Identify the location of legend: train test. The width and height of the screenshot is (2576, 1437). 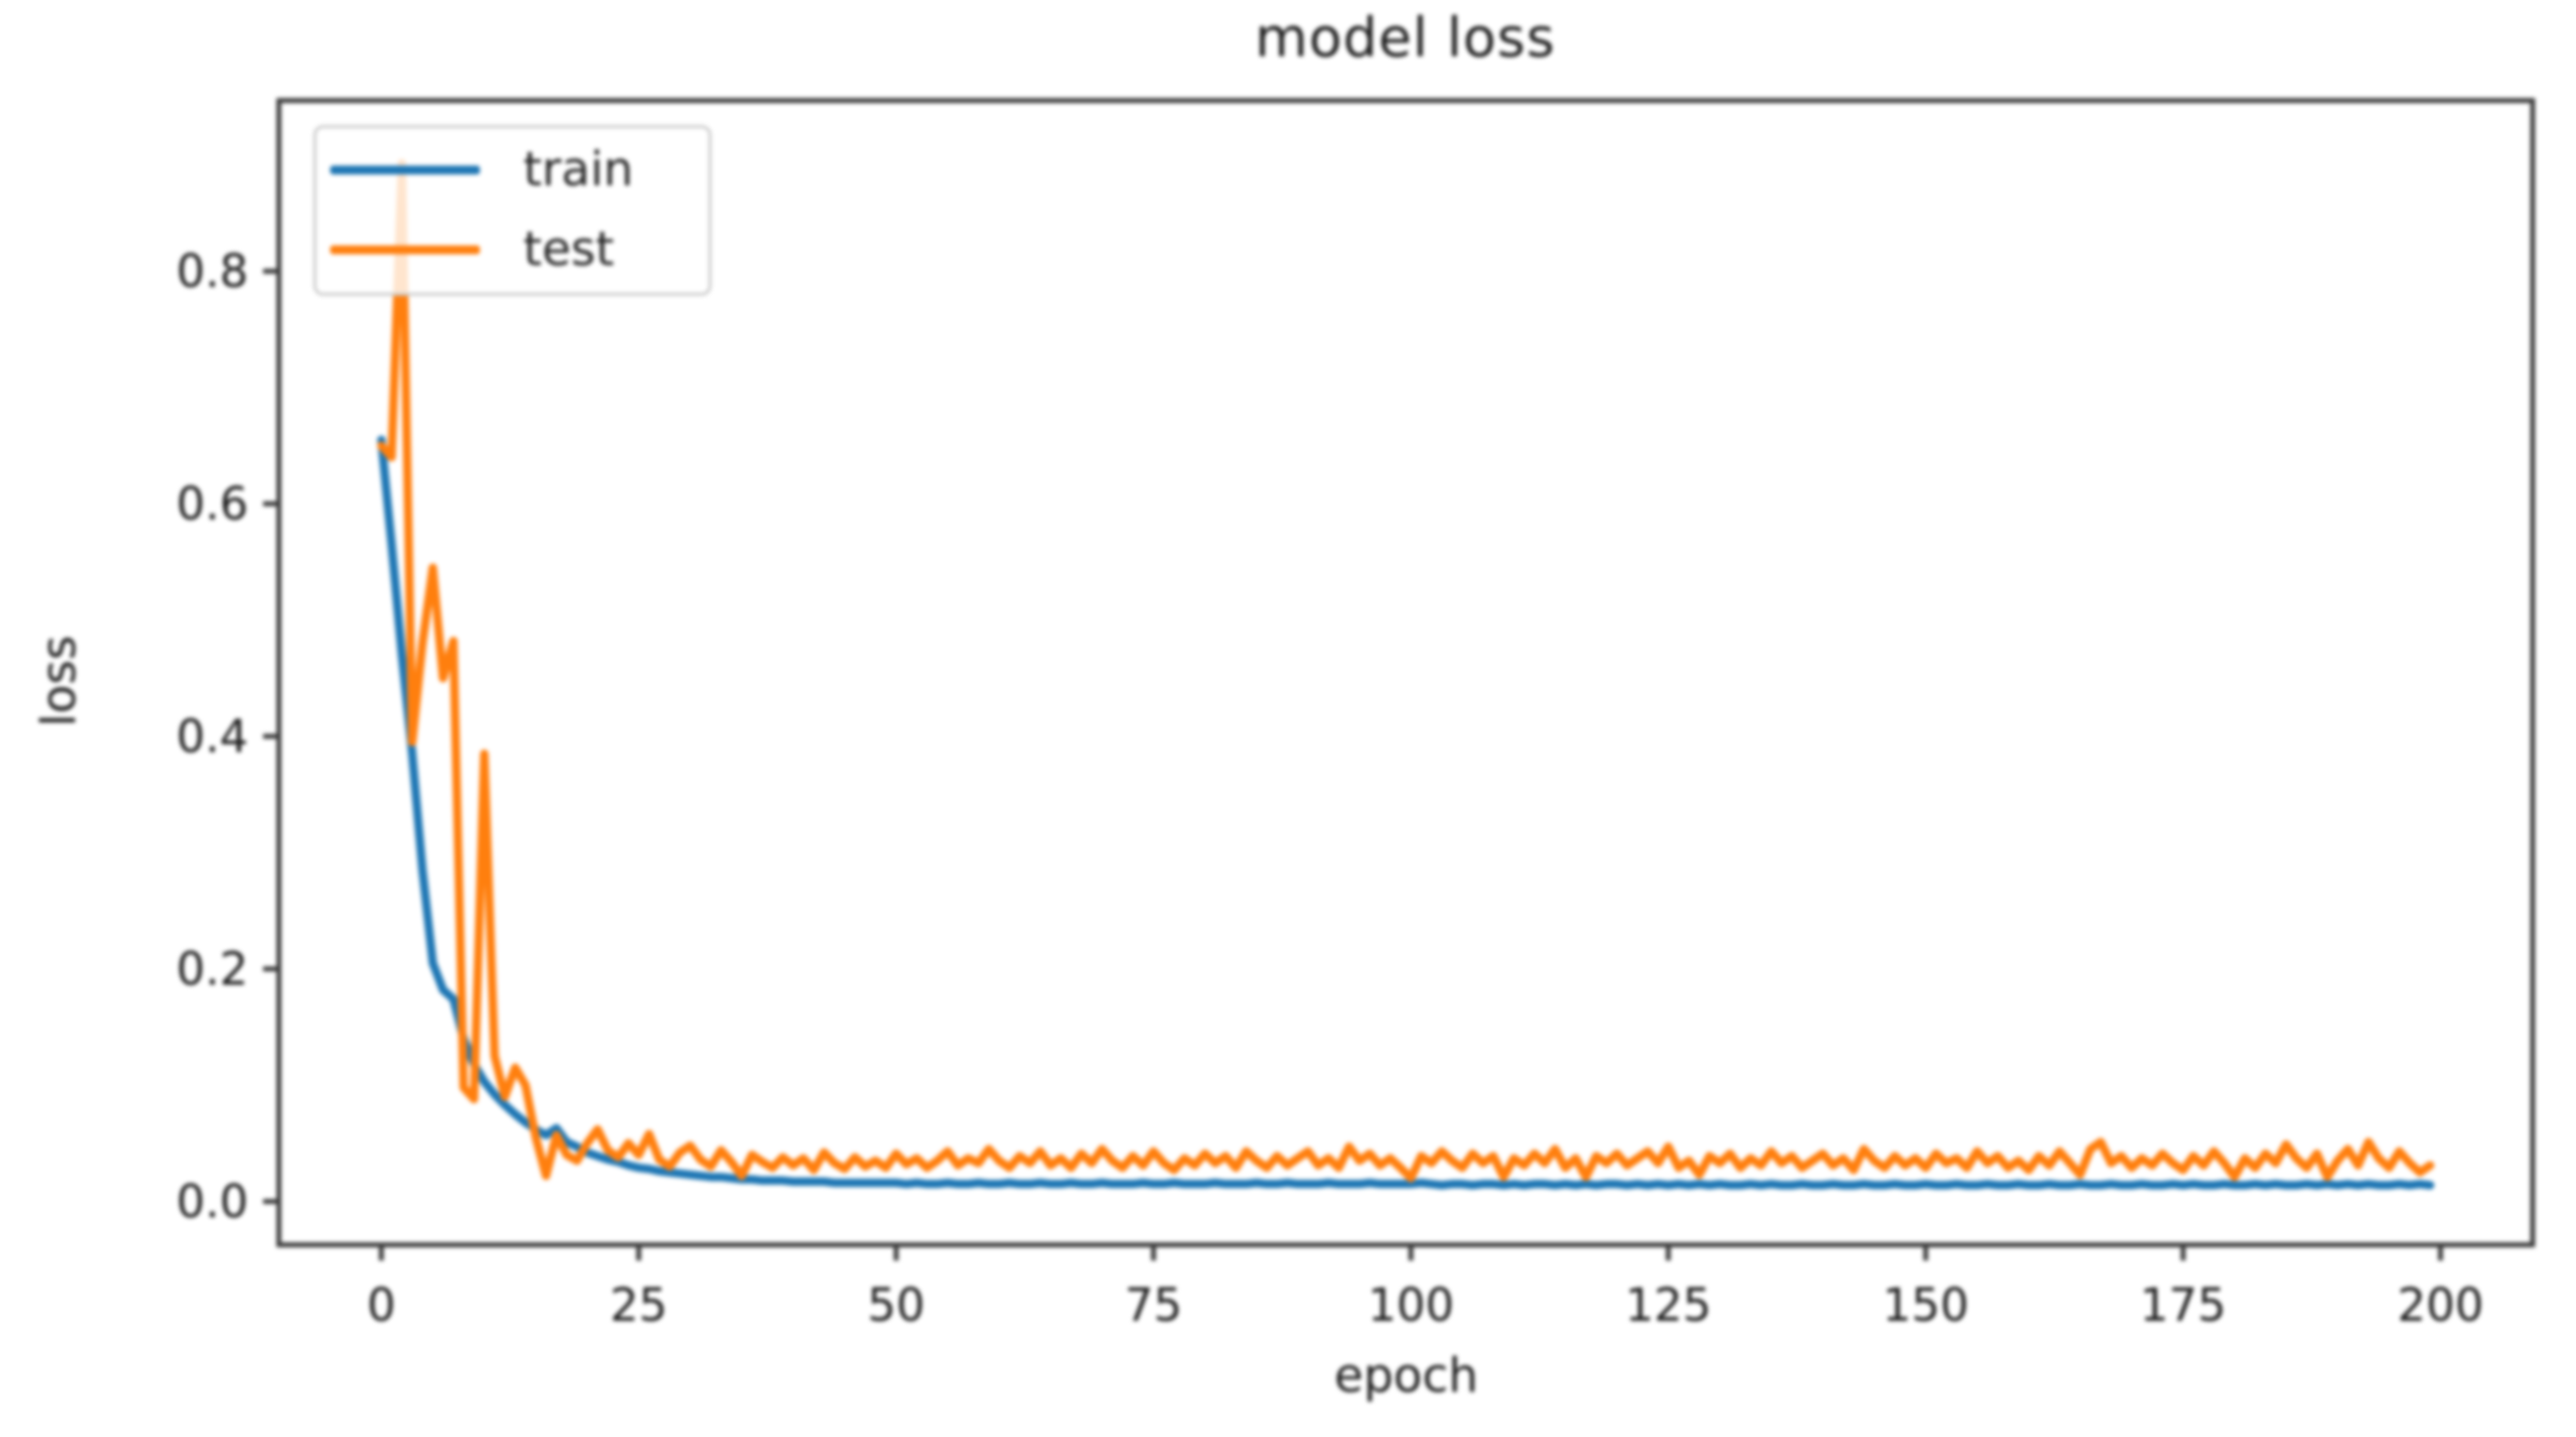
(513, 211).